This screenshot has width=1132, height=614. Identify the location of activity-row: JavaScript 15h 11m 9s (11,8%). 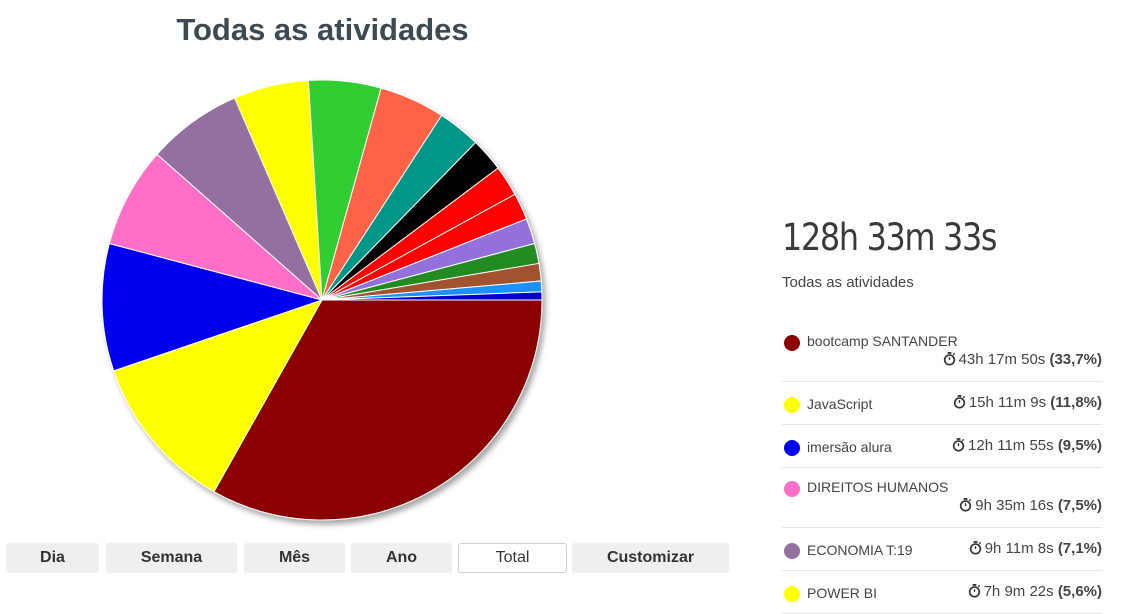
(942, 403).